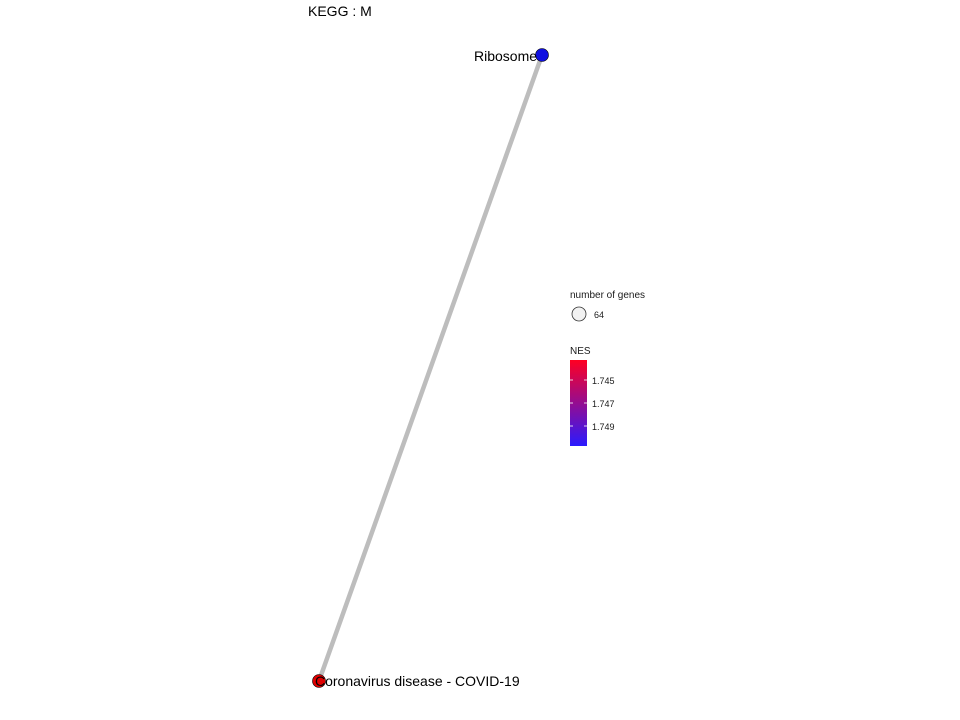 Image resolution: width=960 pixels, height=720 pixels. Describe the element at coordinates (603, 381) in the screenshot. I see `color-legend-tick-label: 1.745` at that location.